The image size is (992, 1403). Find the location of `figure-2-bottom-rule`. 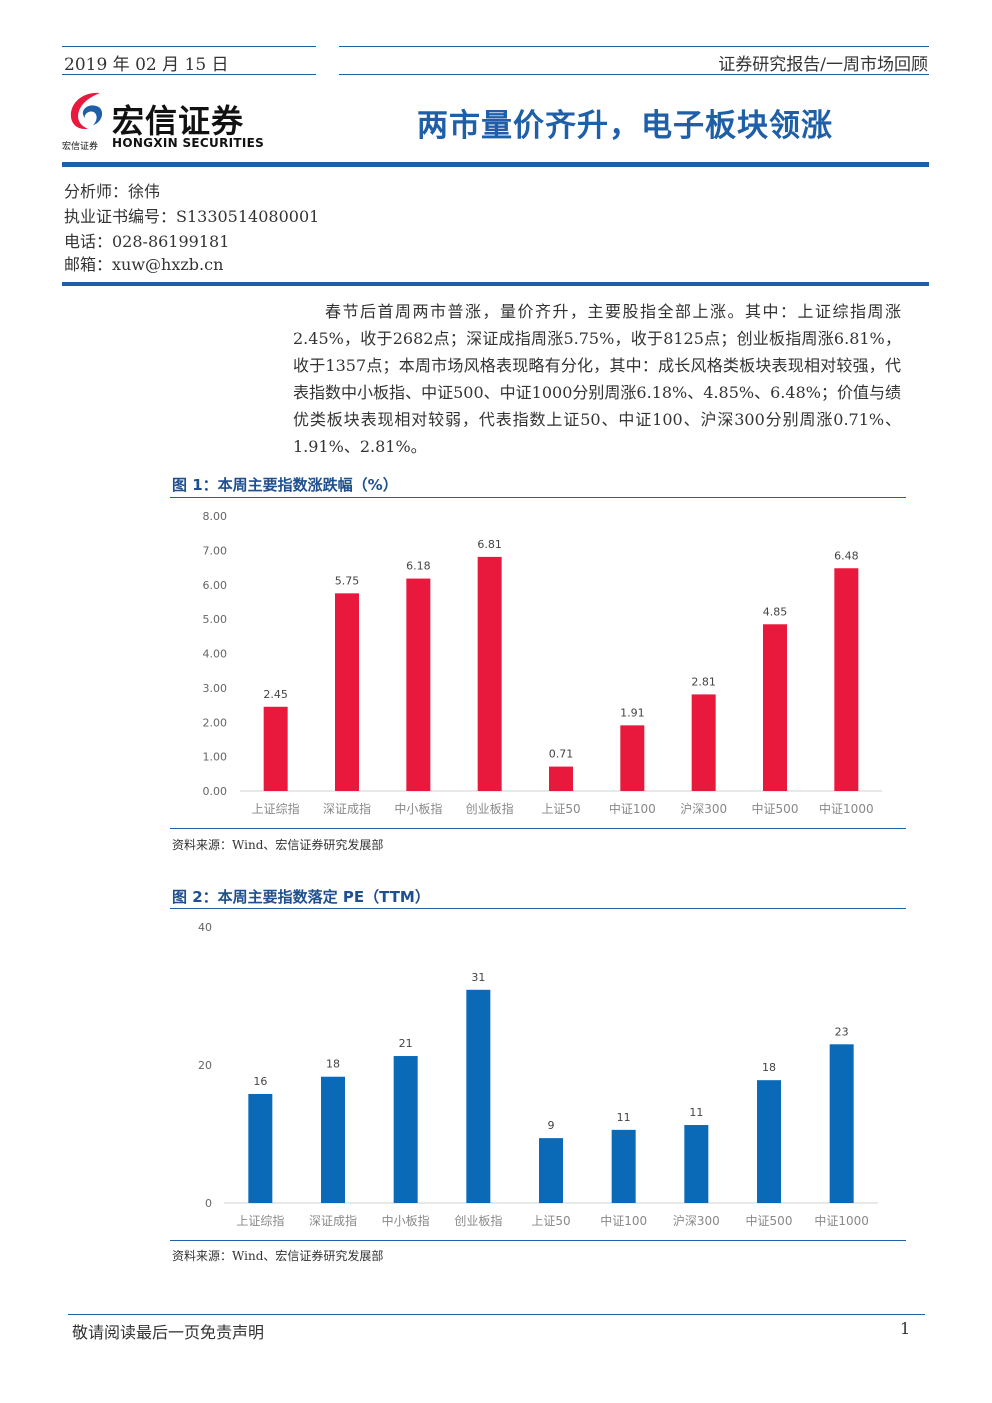

figure-2-bottom-rule is located at coordinates (538, 1240).